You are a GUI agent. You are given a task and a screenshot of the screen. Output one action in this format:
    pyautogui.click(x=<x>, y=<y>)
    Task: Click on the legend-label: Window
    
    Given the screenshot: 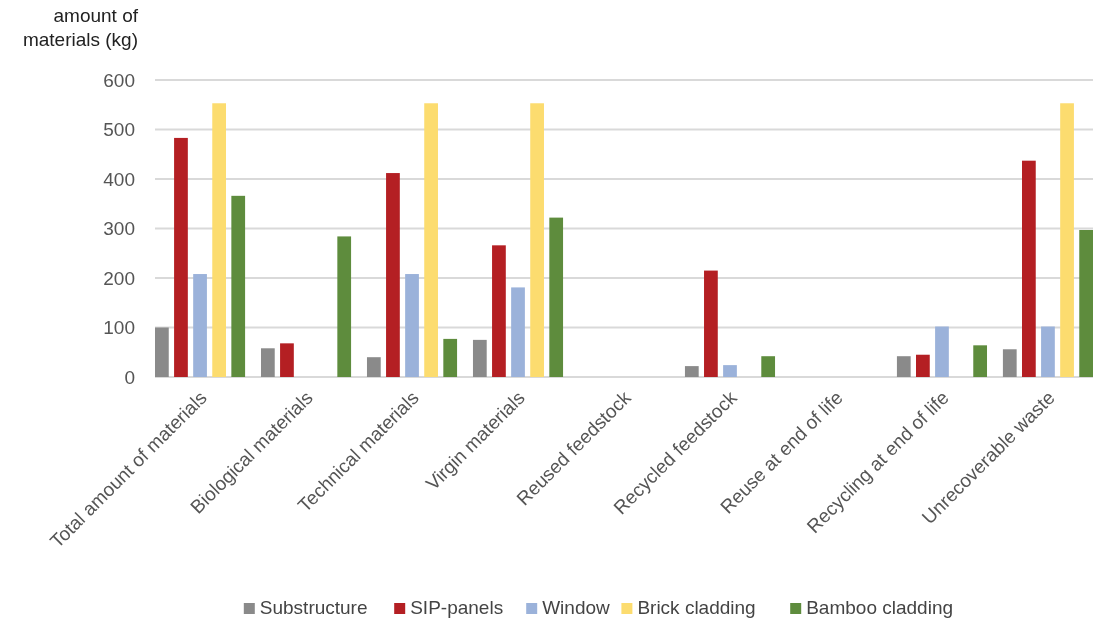 What is the action you would take?
    pyautogui.click(x=576, y=607)
    